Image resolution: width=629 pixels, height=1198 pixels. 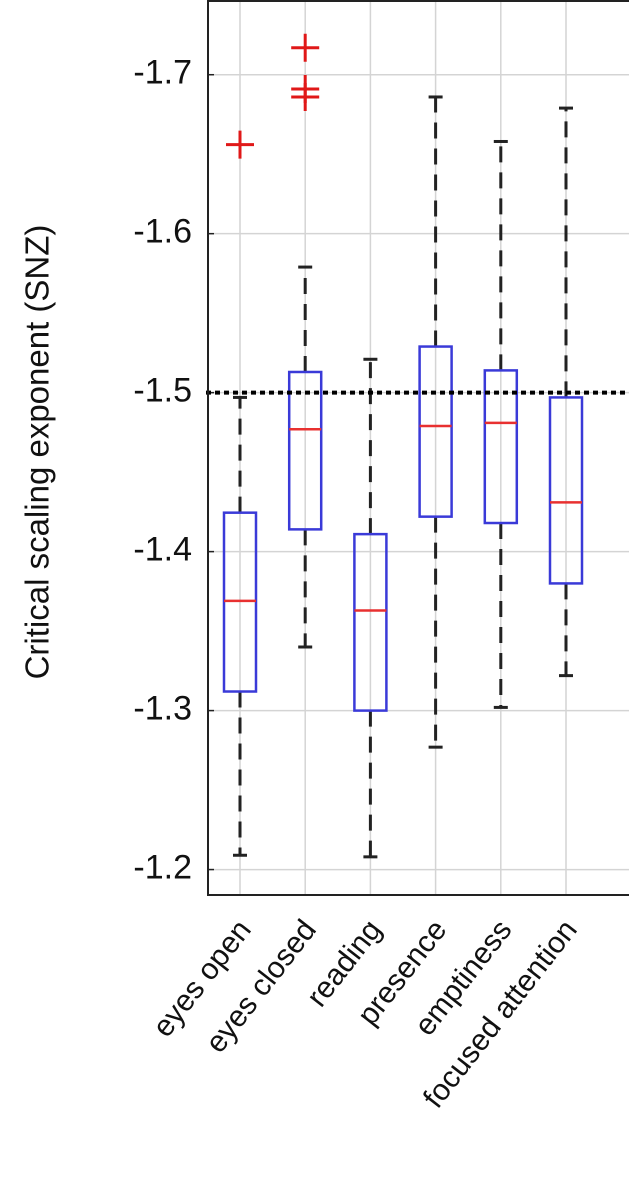 What do you see at coordinates (162, 391) in the screenshot?
I see `y-tick-label: -1.5` at bounding box center [162, 391].